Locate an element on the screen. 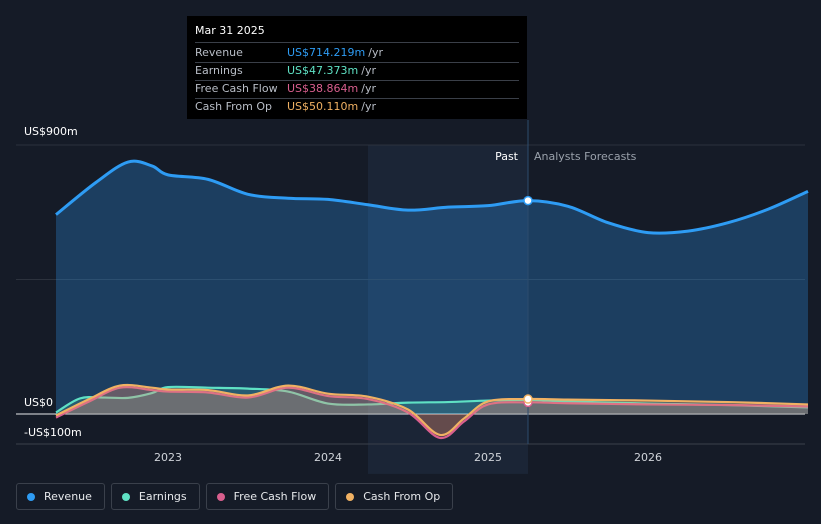  x-tick-label: 2024 is located at coordinates (328, 457).